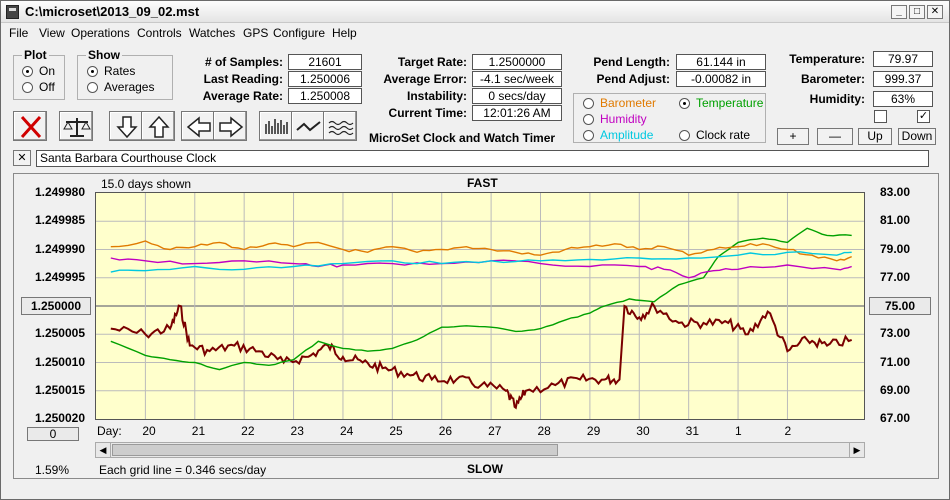  What do you see at coordinates (835, 136) in the screenshot?
I see `minus-button: —` at bounding box center [835, 136].